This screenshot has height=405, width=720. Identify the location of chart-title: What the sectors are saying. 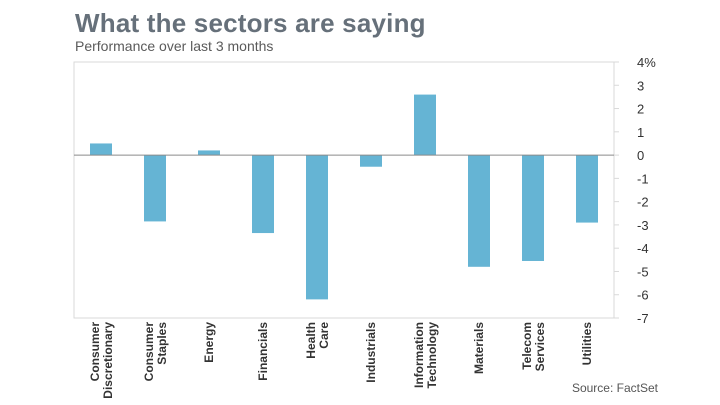
(250, 23).